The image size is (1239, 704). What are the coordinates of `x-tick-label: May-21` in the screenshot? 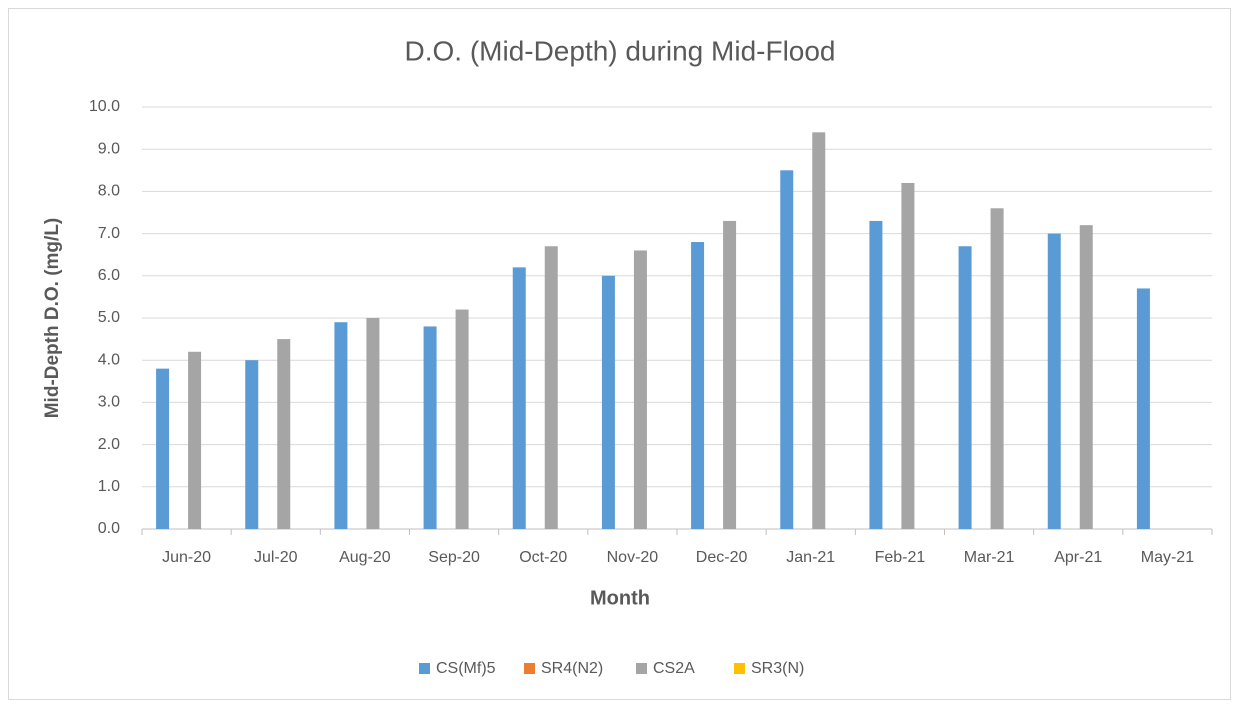 It's located at (1167, 557).